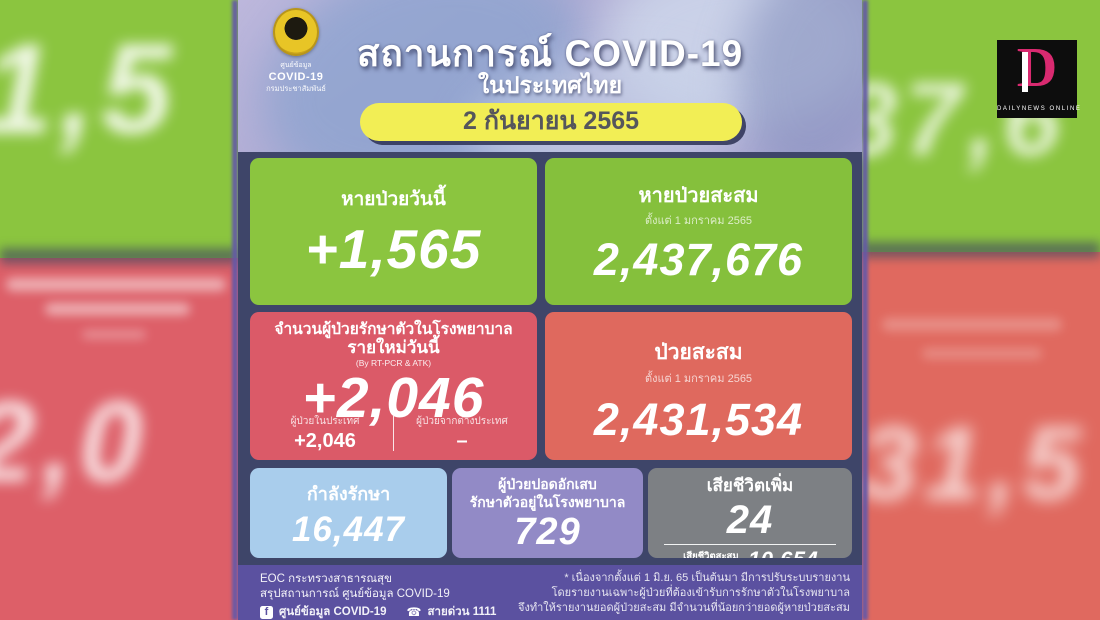 The image size is (1100, 620). What do you see at coordinates (296, 32) in the screenshot?
I see `garuda-emblem-icon` at bounding box center [296, 32].